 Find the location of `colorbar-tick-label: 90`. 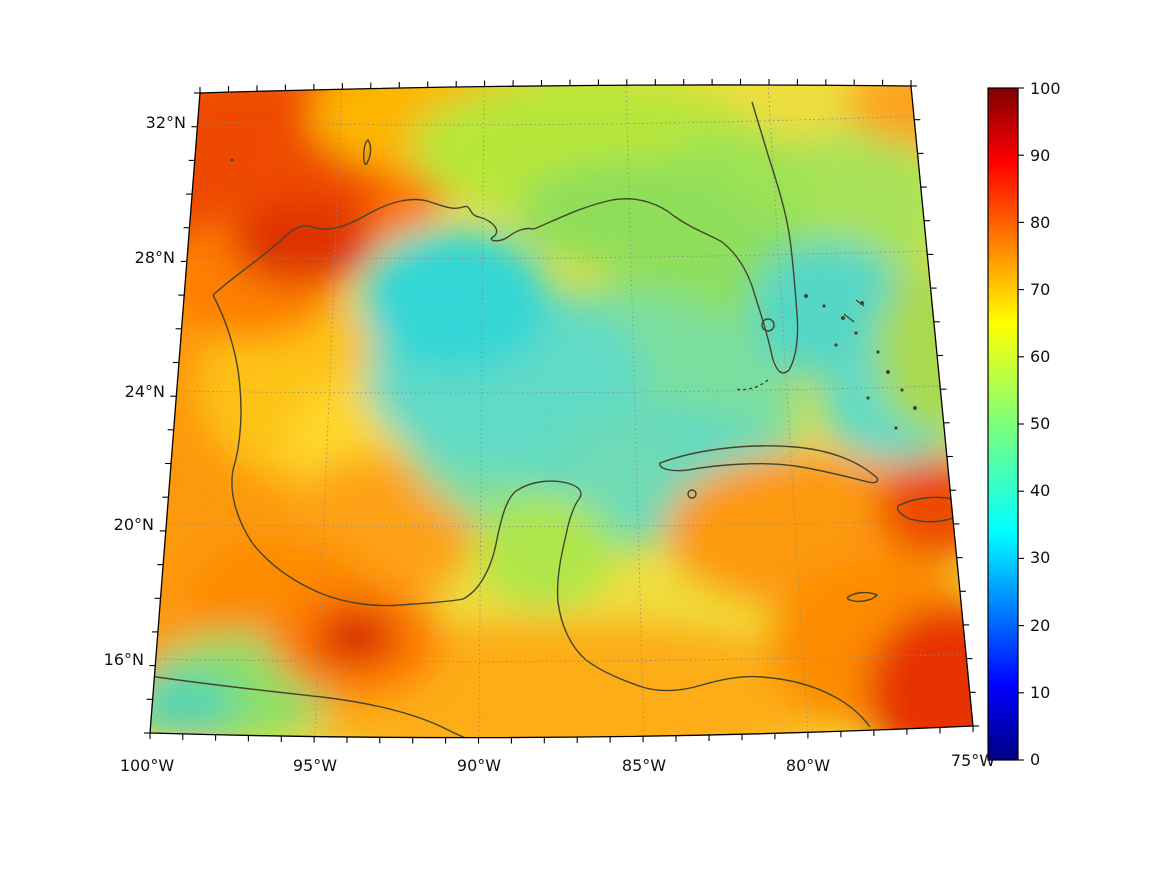

colorbar-tick-label: 90 is located at coordinates (1040, 155).